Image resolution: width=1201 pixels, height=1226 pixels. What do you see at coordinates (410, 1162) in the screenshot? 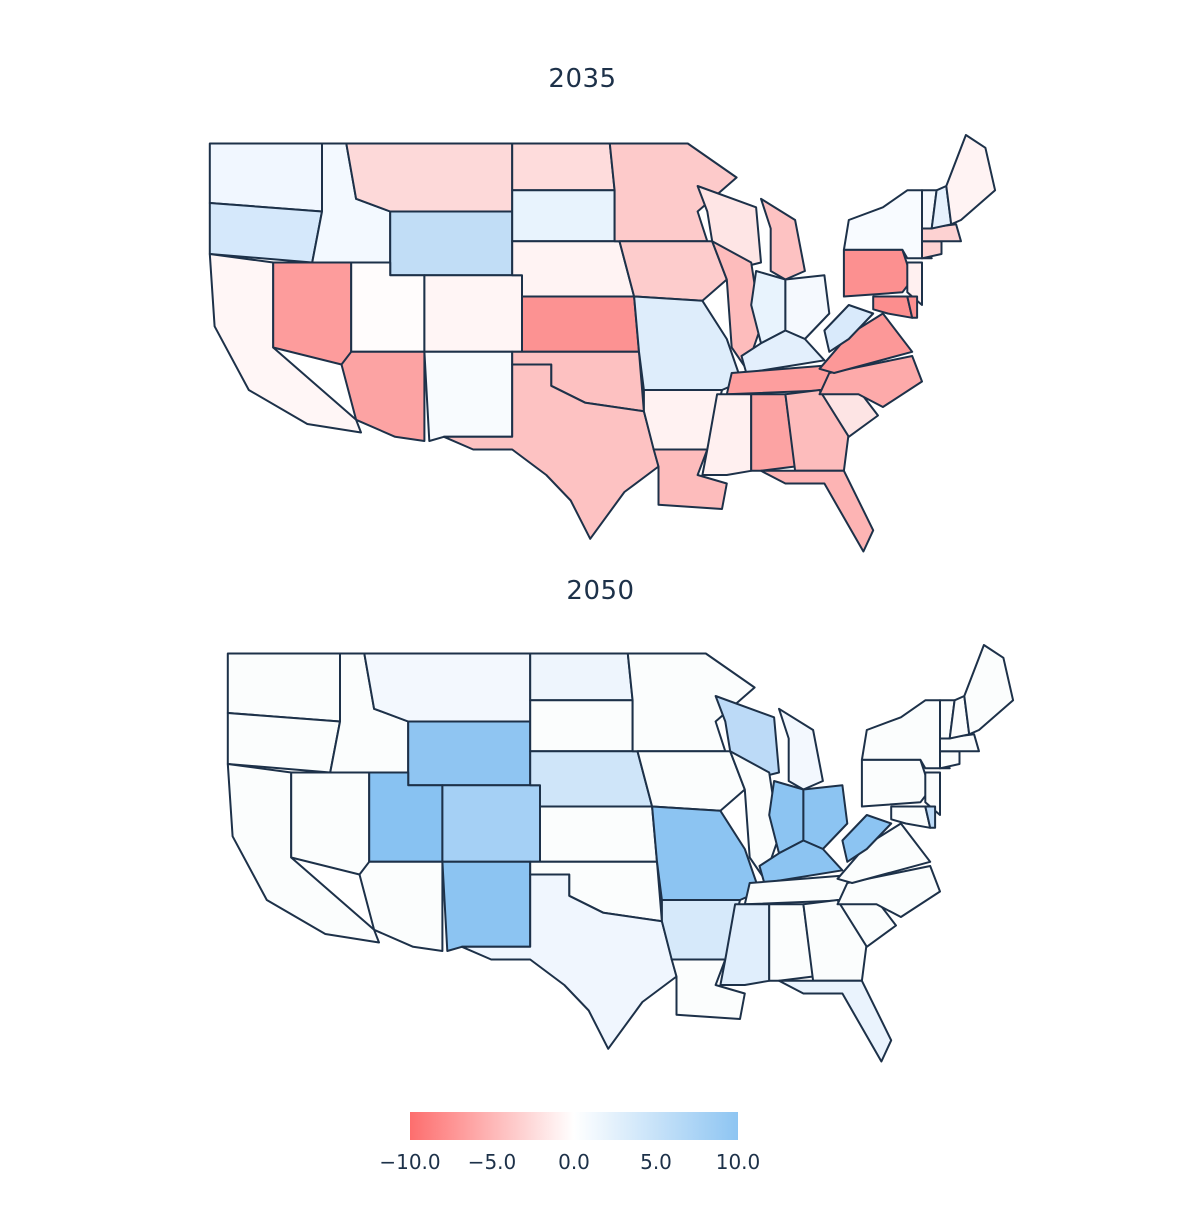
I see `colorbar-tick-label: −10.0` at bounding box center [410, 1162].